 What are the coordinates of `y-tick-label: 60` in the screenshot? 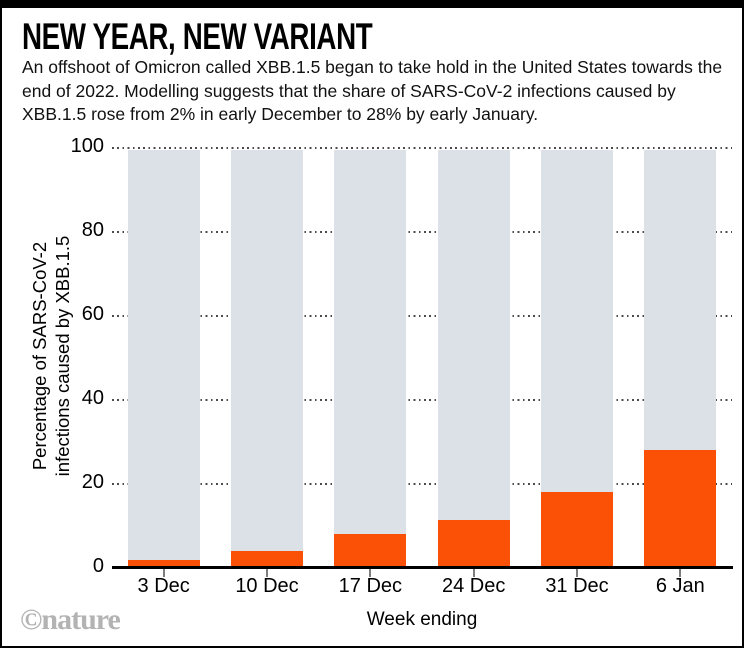 It's located at (92, 314).